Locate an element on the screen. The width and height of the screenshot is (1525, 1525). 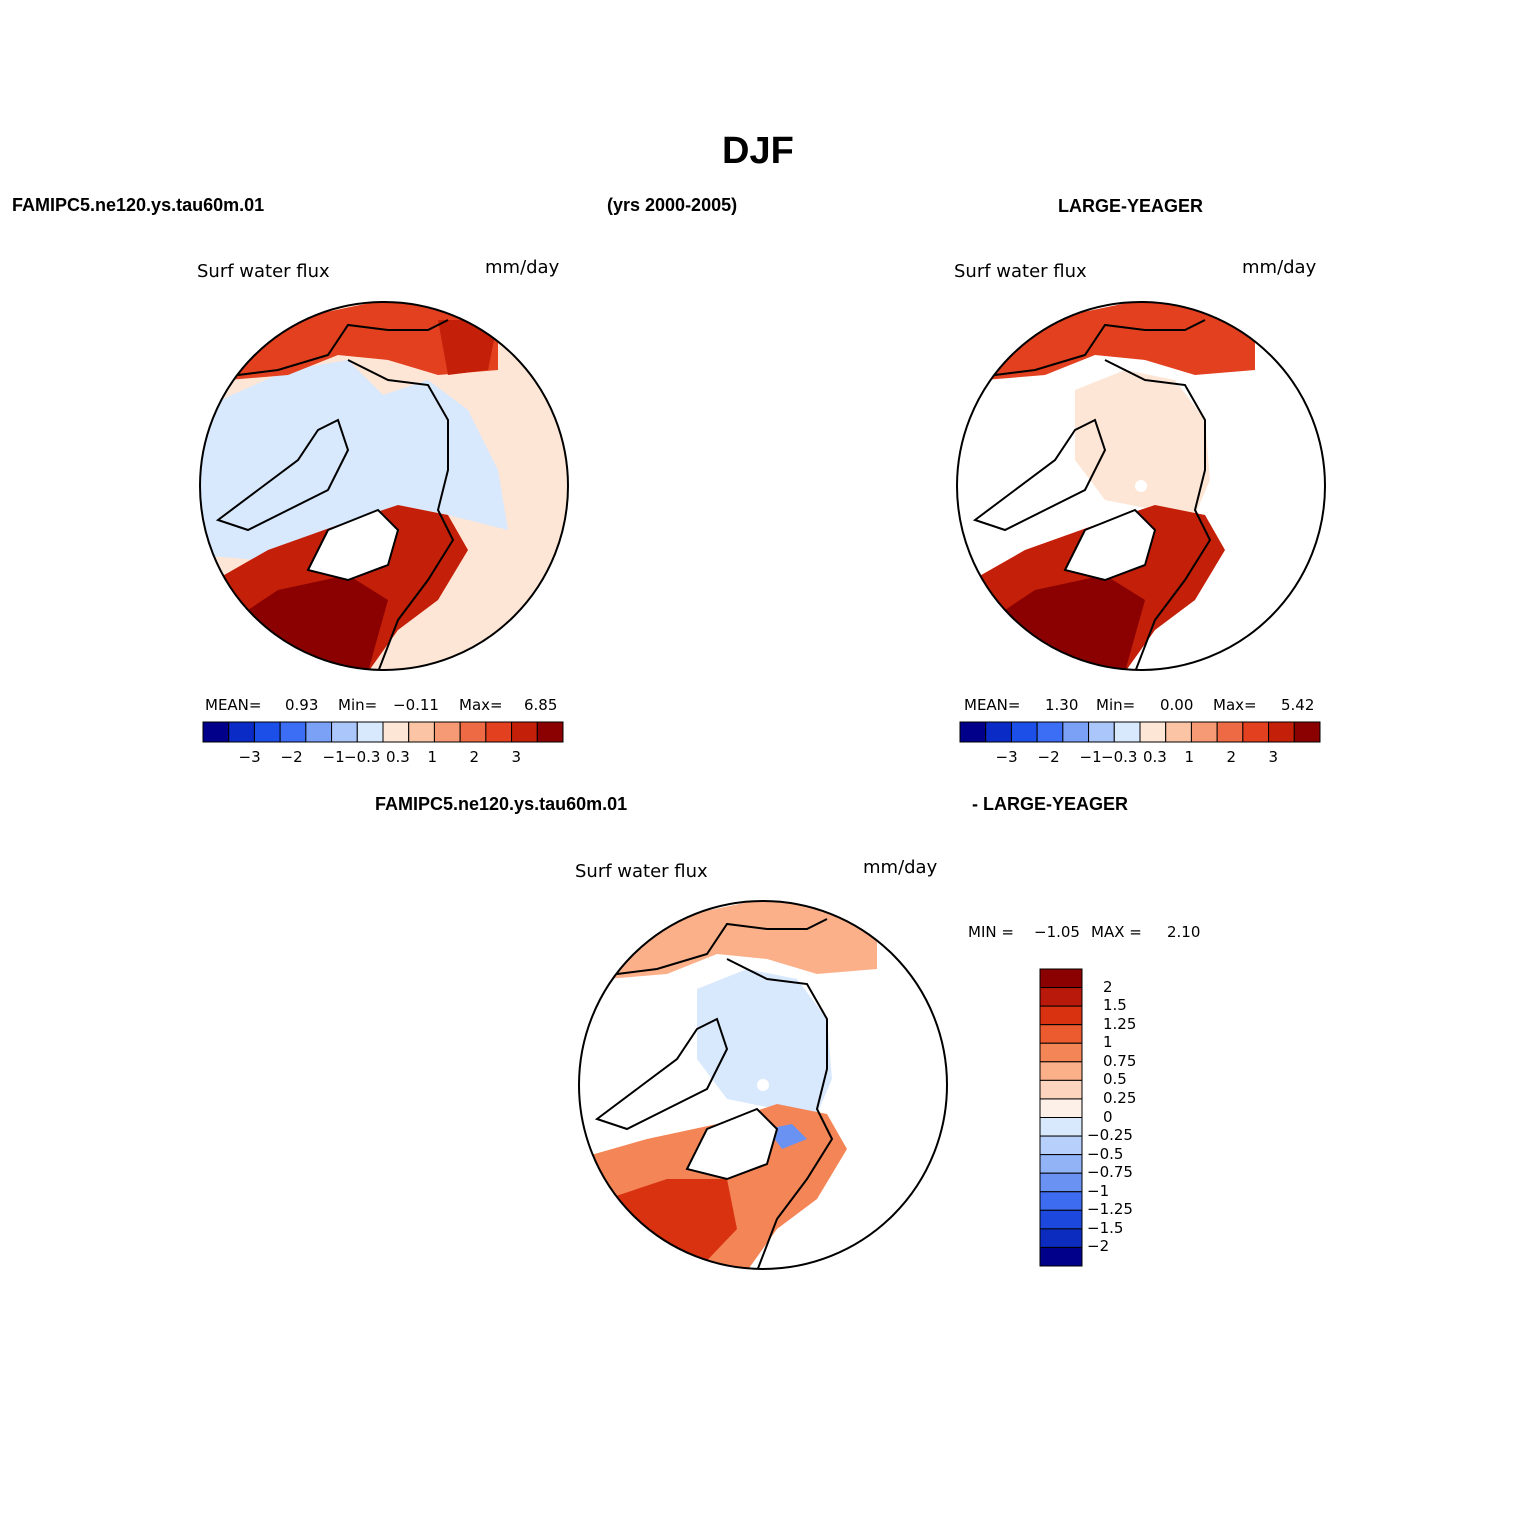
obs-colorbar is located at coordinates (1140, 732).